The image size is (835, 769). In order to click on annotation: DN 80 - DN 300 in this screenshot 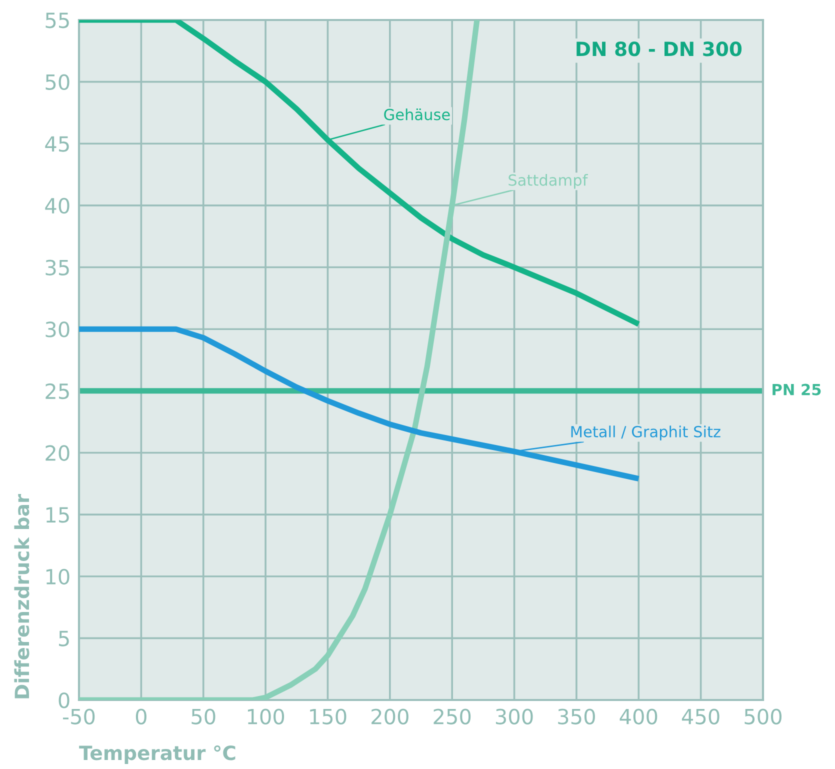, I will do `click(659, 49)`.